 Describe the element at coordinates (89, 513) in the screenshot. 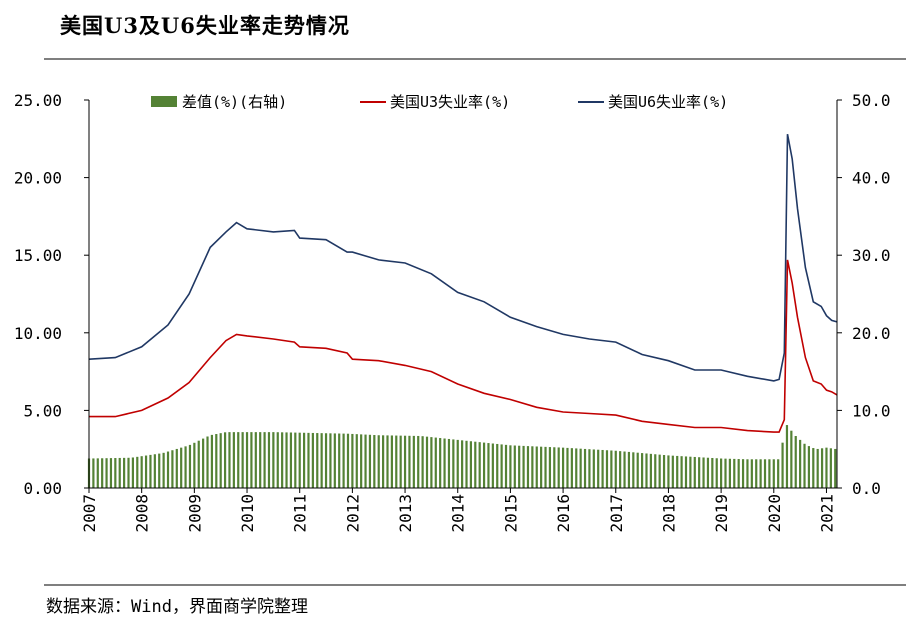

I see `x-tick-label: 2007` at that location.